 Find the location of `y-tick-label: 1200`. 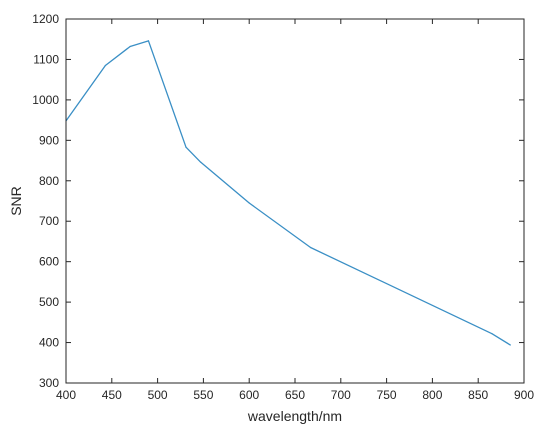

y-tick-label: 1200 is located at coordinates (45, 19).